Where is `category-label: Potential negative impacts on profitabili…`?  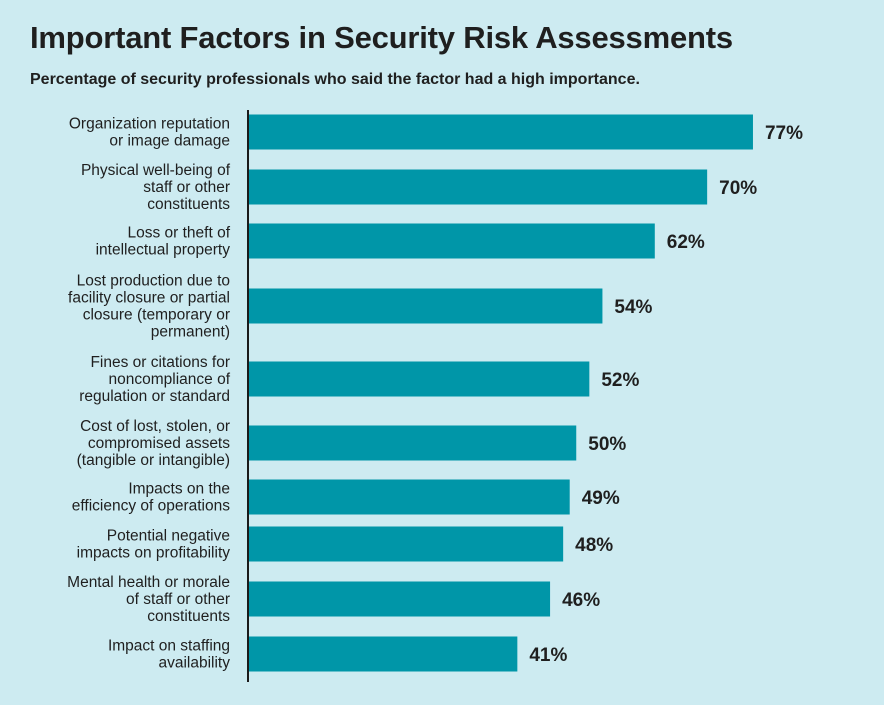 category-label: Potential negative impacts on profitabili… is located at coordinates (154, 545).